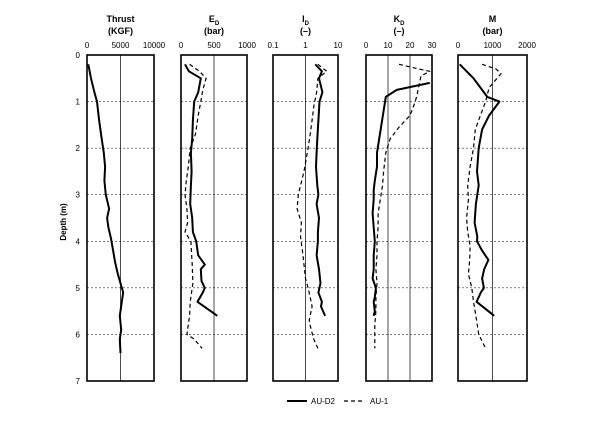 The width and height of the screenshot is (591, 423). I want to click on m-x-tick-0: 0, so click(458, 45).